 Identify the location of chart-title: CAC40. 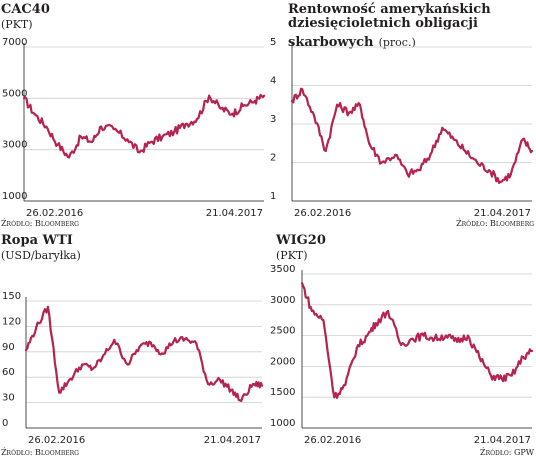
(25, 9).